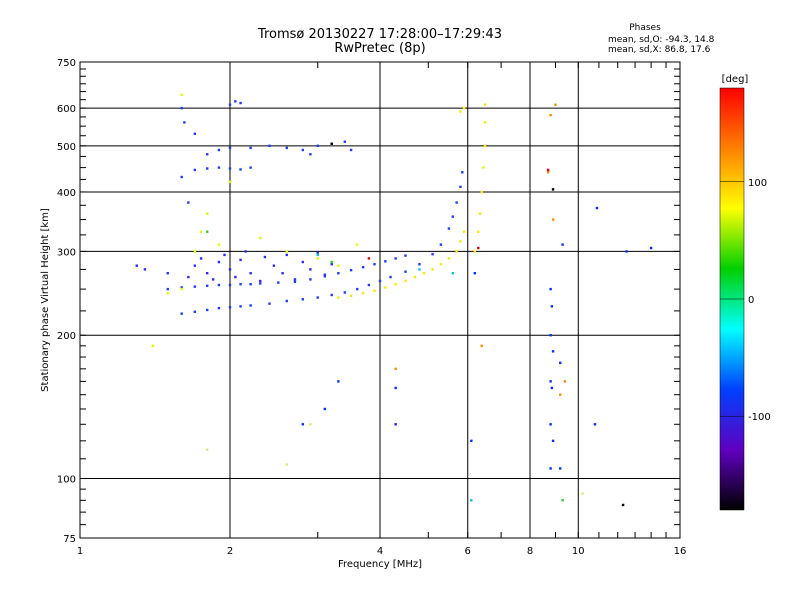 This screenshot has height=600, width=800. What do you see at coordinates (230, 551) in the screenshot?
I see `x-tick-label: 2` at bounding box center [230, 551].